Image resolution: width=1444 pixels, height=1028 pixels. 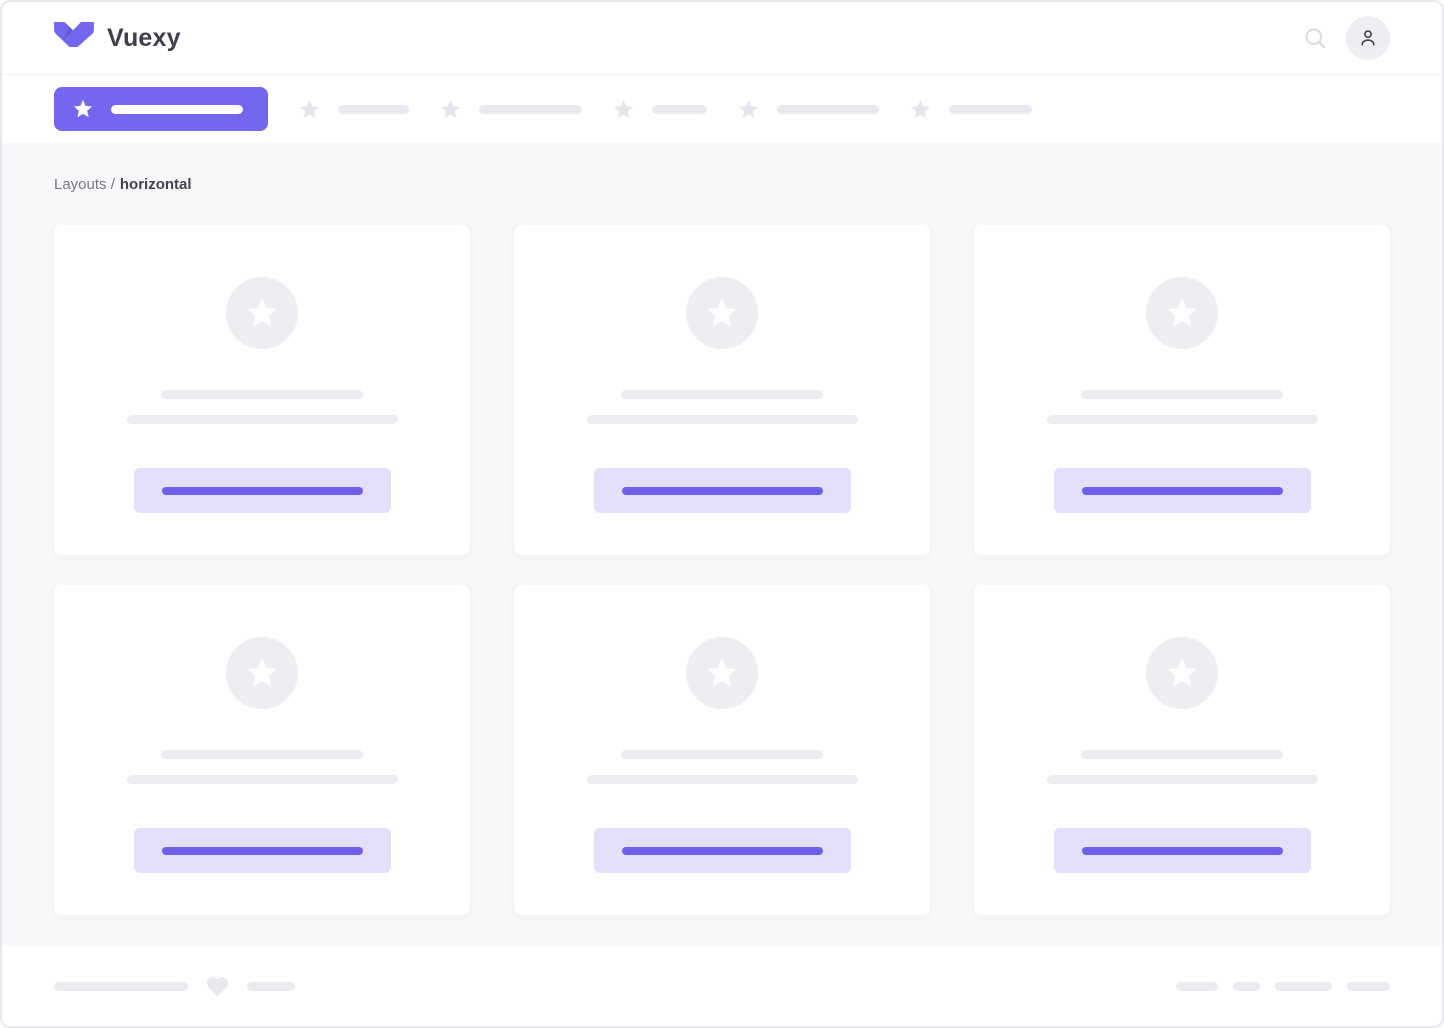 What do you see at coordinates (155, 184) in the screenshot?
I see `breadcrumb-page: horizontal` at bounding box center [155, 184].